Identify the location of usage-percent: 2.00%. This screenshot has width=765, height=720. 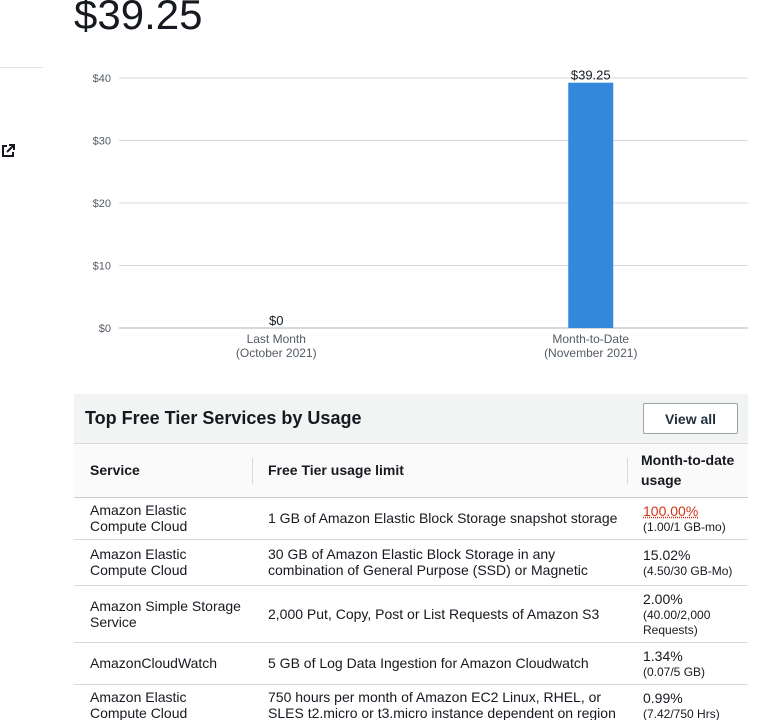
(663, 598).